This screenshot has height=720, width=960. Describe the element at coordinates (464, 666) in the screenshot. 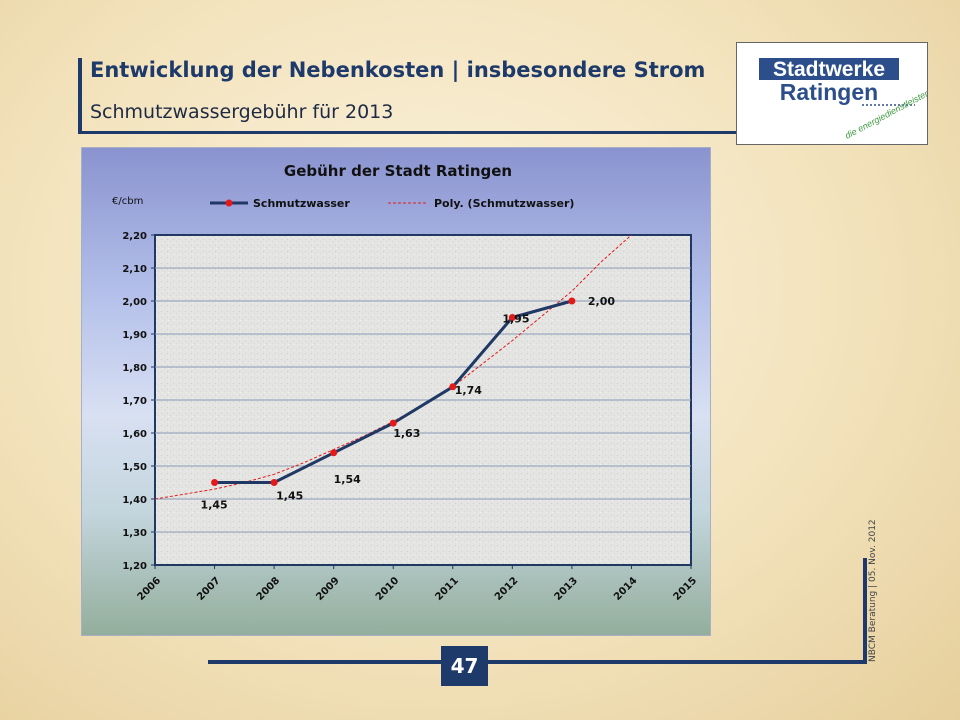

I see `page-number: 47` at that location.